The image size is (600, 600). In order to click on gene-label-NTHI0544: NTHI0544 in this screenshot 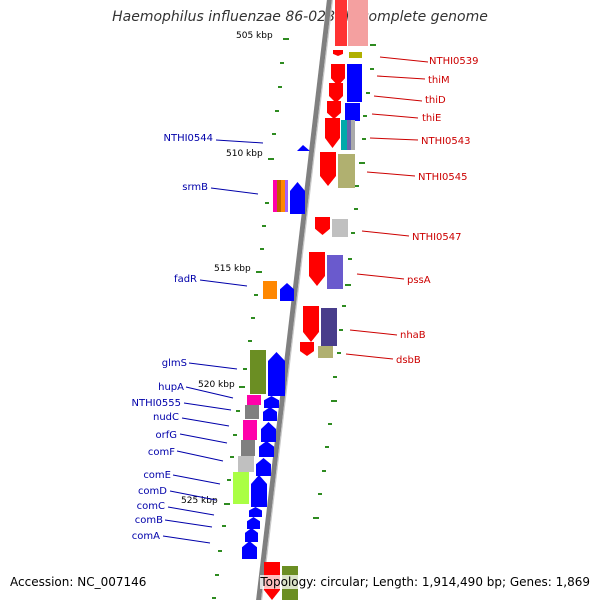, I will do `click(188, 138)`.